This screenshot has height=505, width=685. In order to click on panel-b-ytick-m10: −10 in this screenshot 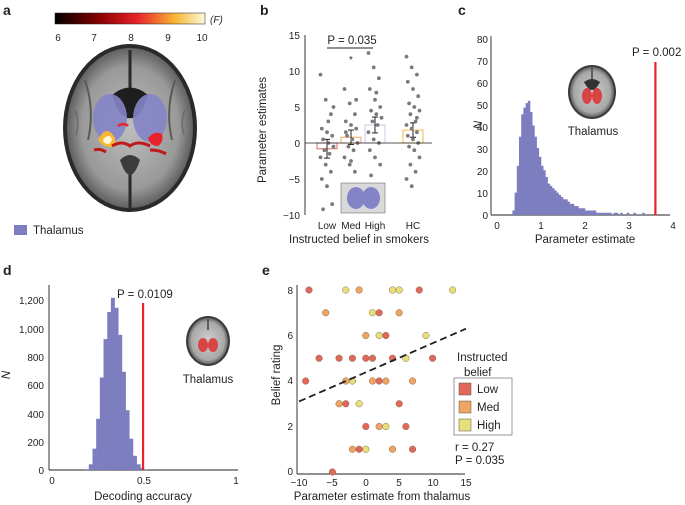, I will do `click(291, 216)`.